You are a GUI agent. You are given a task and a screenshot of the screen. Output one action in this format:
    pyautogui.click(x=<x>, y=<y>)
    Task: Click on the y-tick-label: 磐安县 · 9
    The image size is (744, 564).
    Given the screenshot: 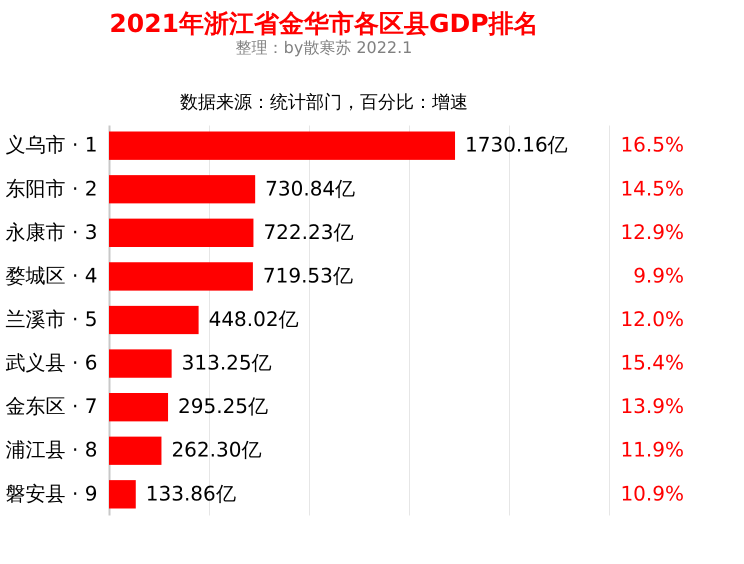 What is the action you would take?
    pyautogui.click(x=52, y=493)
    